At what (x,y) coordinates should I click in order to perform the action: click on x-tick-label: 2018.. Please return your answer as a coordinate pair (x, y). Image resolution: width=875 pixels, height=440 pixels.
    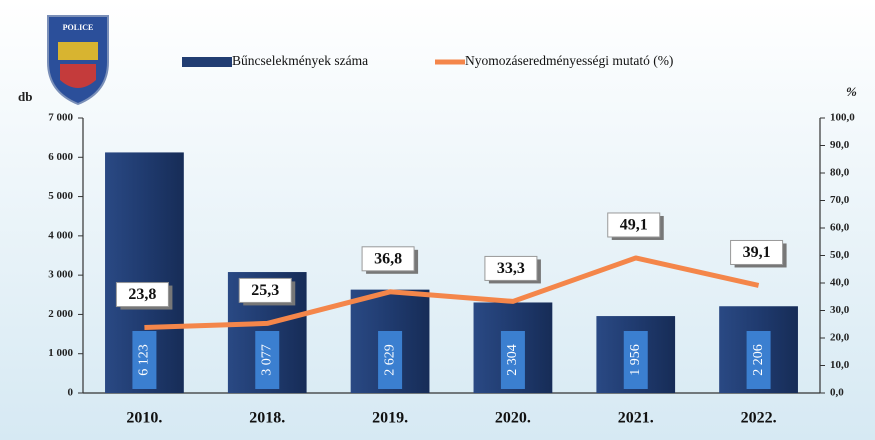
    Looking at the image, I should click on (267, 418).